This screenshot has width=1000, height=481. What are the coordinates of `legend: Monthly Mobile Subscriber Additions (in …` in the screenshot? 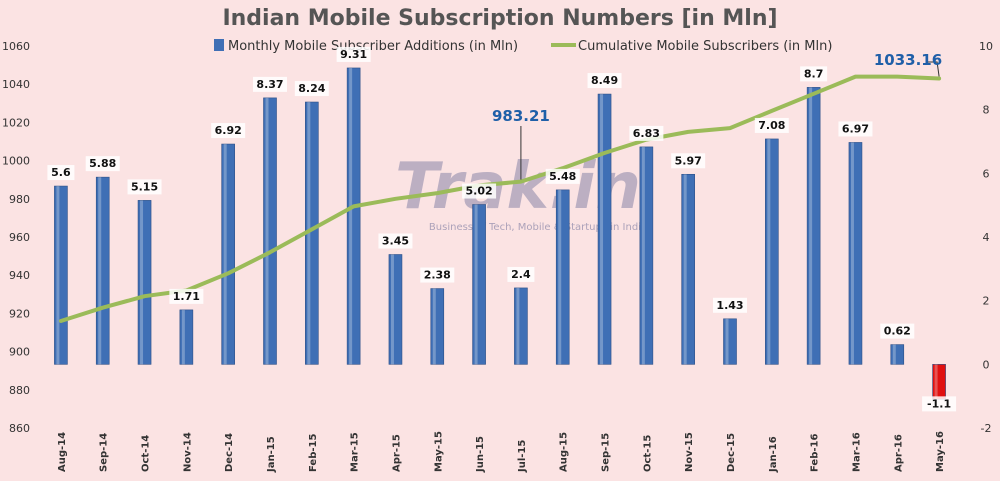 It's located at (523, 46).